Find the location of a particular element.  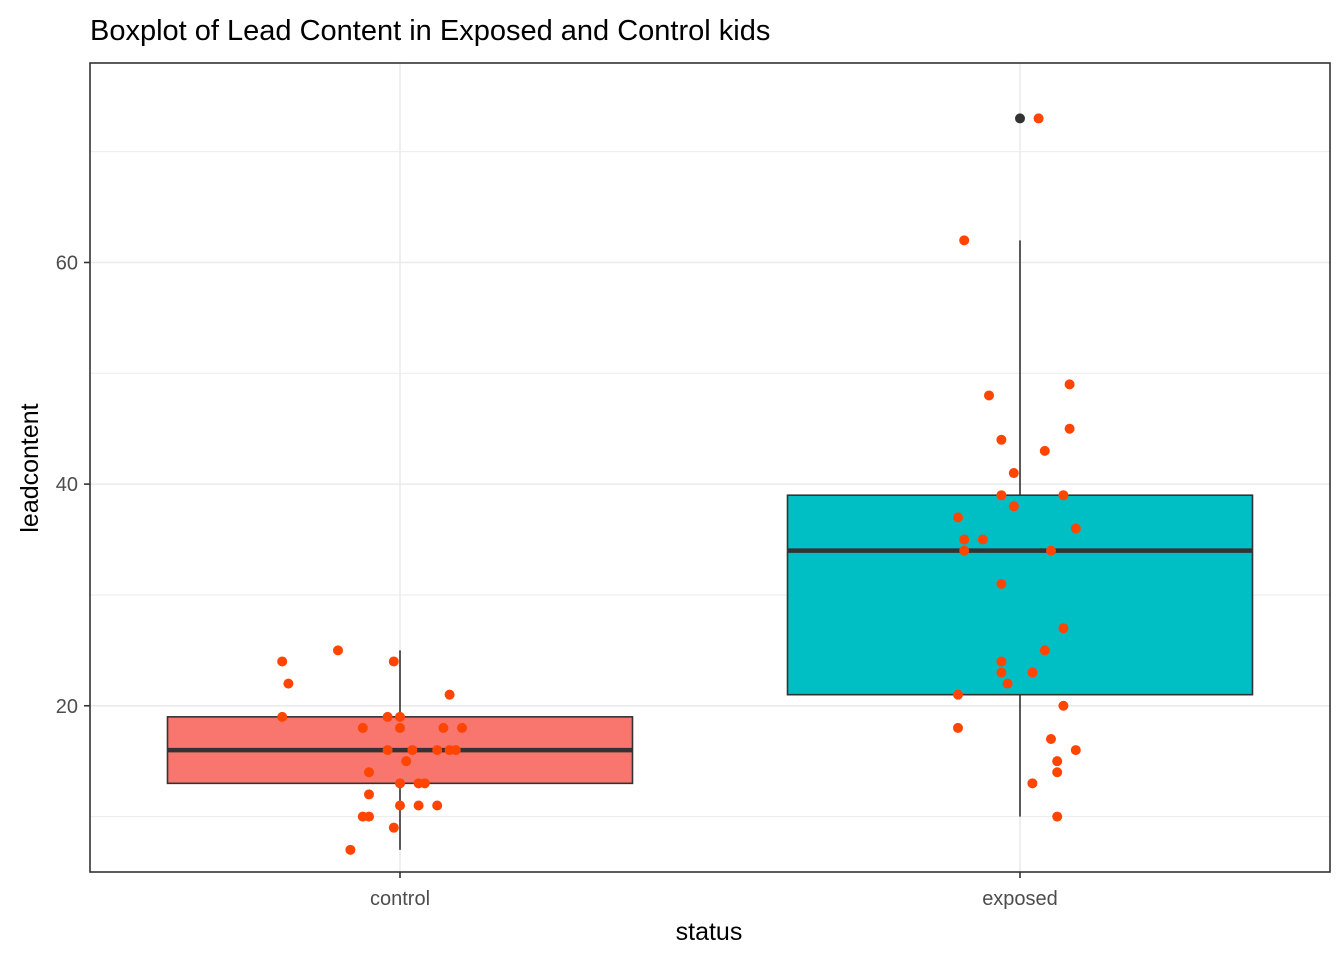

outlier-point is located at coordinates (1020, 118).